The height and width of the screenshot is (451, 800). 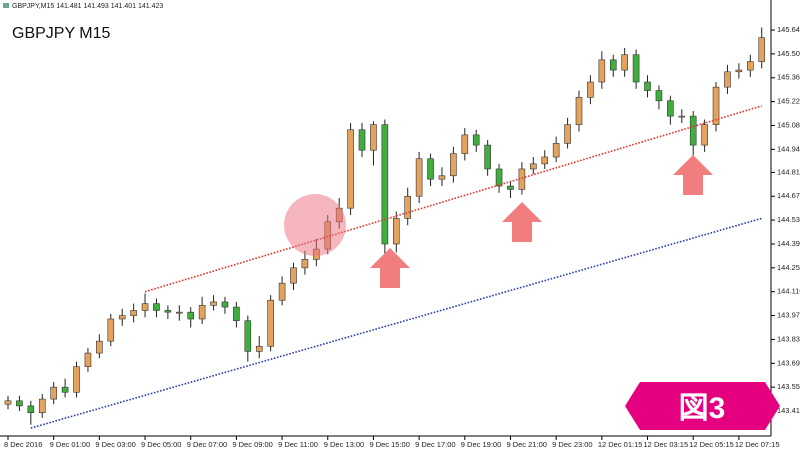 What do you see at coordinates (315, 225) in the screenshot?
I see `highlight-circle` at bounding box center [315, 225].